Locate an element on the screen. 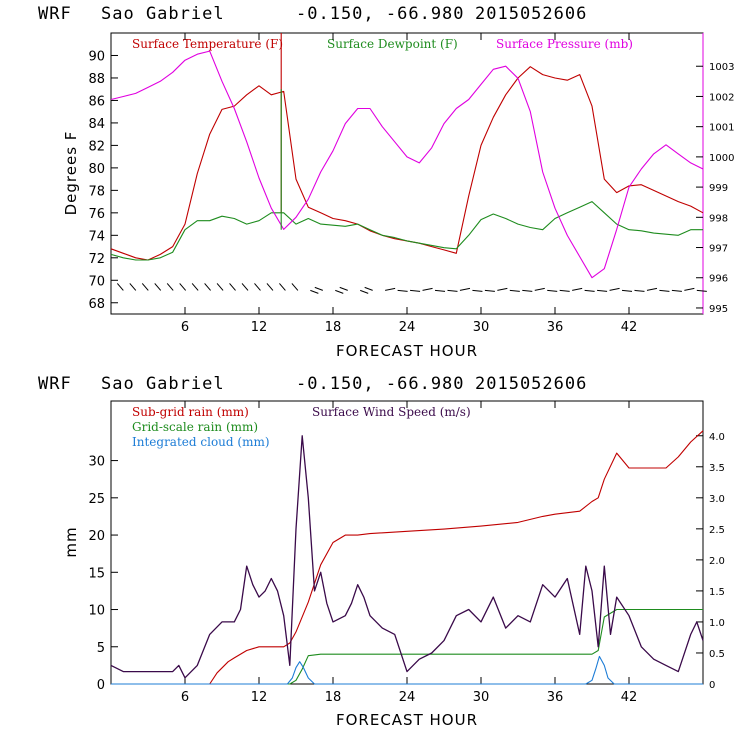 This screenshot has width=740, height=740. top-title-station: Sao Gabriel is located at coordinates (163, 14).